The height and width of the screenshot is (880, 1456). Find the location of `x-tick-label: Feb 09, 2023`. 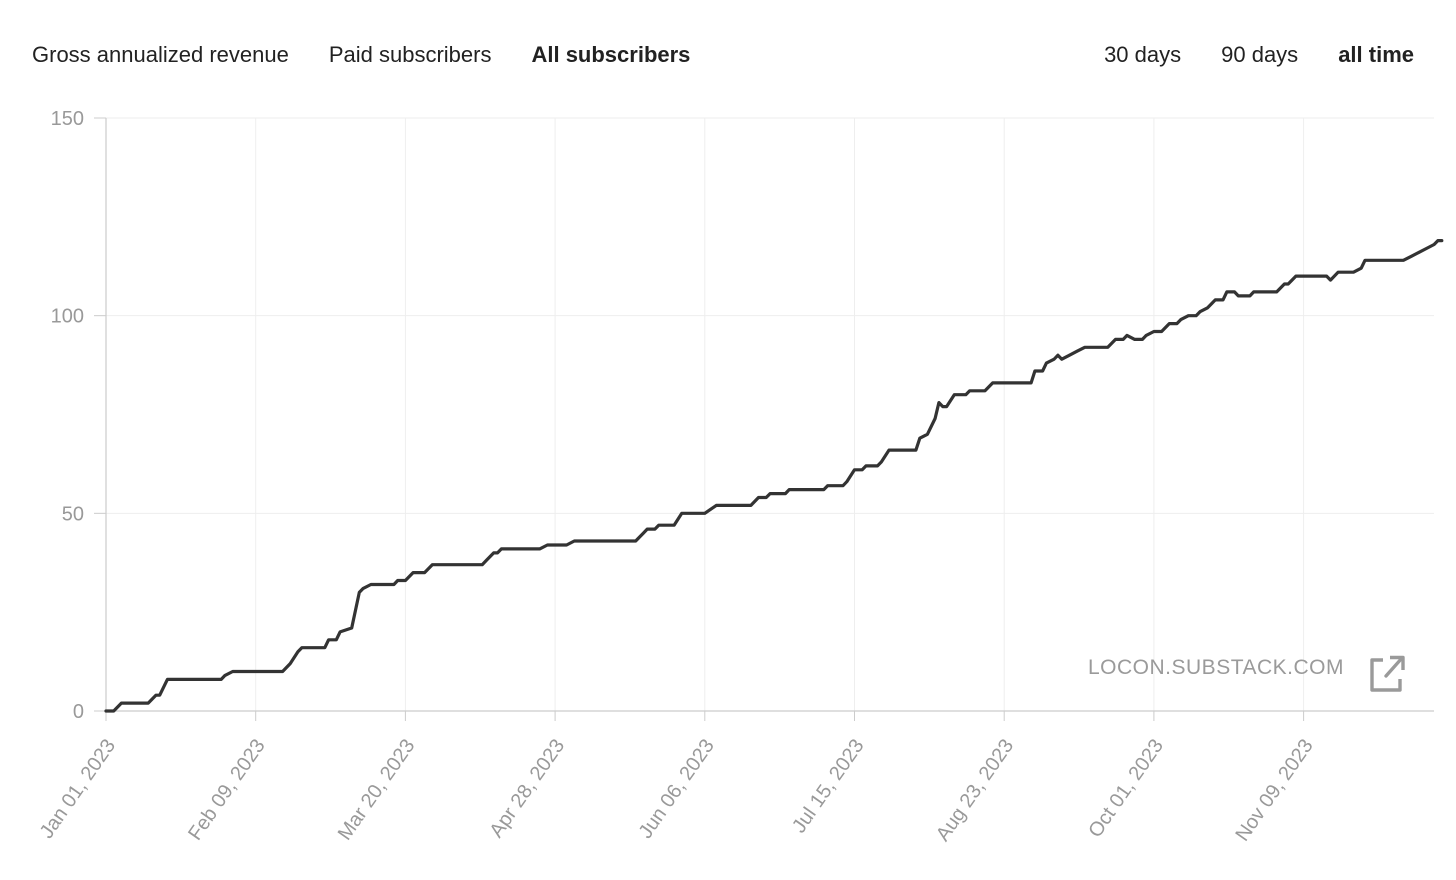

x-tick-label: Feb 09, 2023 is located at coordinates (227, 789).